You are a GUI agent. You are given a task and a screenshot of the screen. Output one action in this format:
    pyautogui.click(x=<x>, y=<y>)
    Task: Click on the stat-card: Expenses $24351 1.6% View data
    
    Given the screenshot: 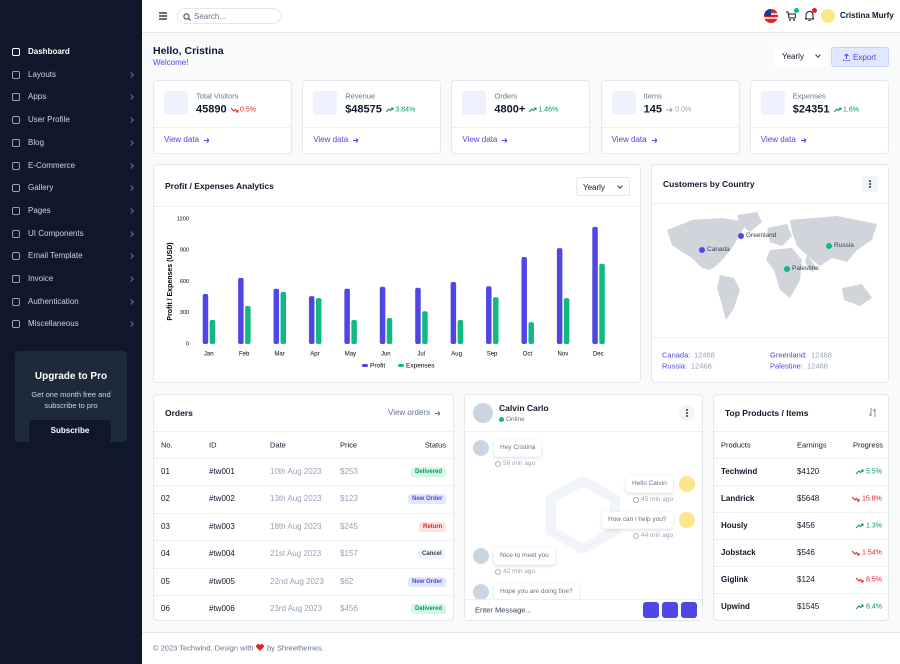 What is the action you would take?
    pyautogui.click(x=819, y=117)
    